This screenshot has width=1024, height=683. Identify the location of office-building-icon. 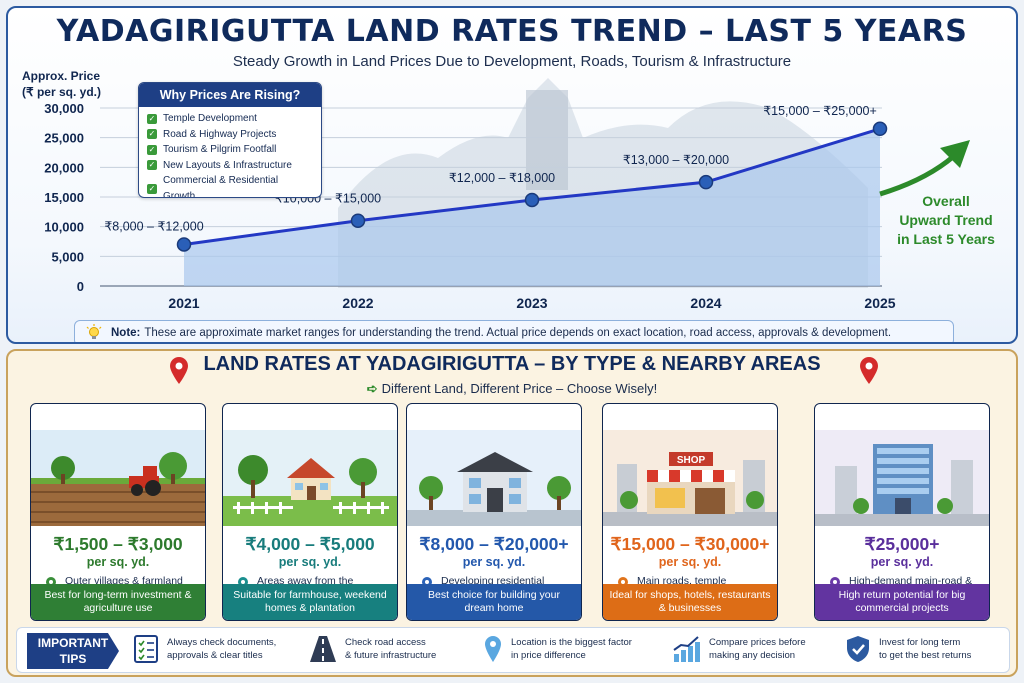
(902, 478).